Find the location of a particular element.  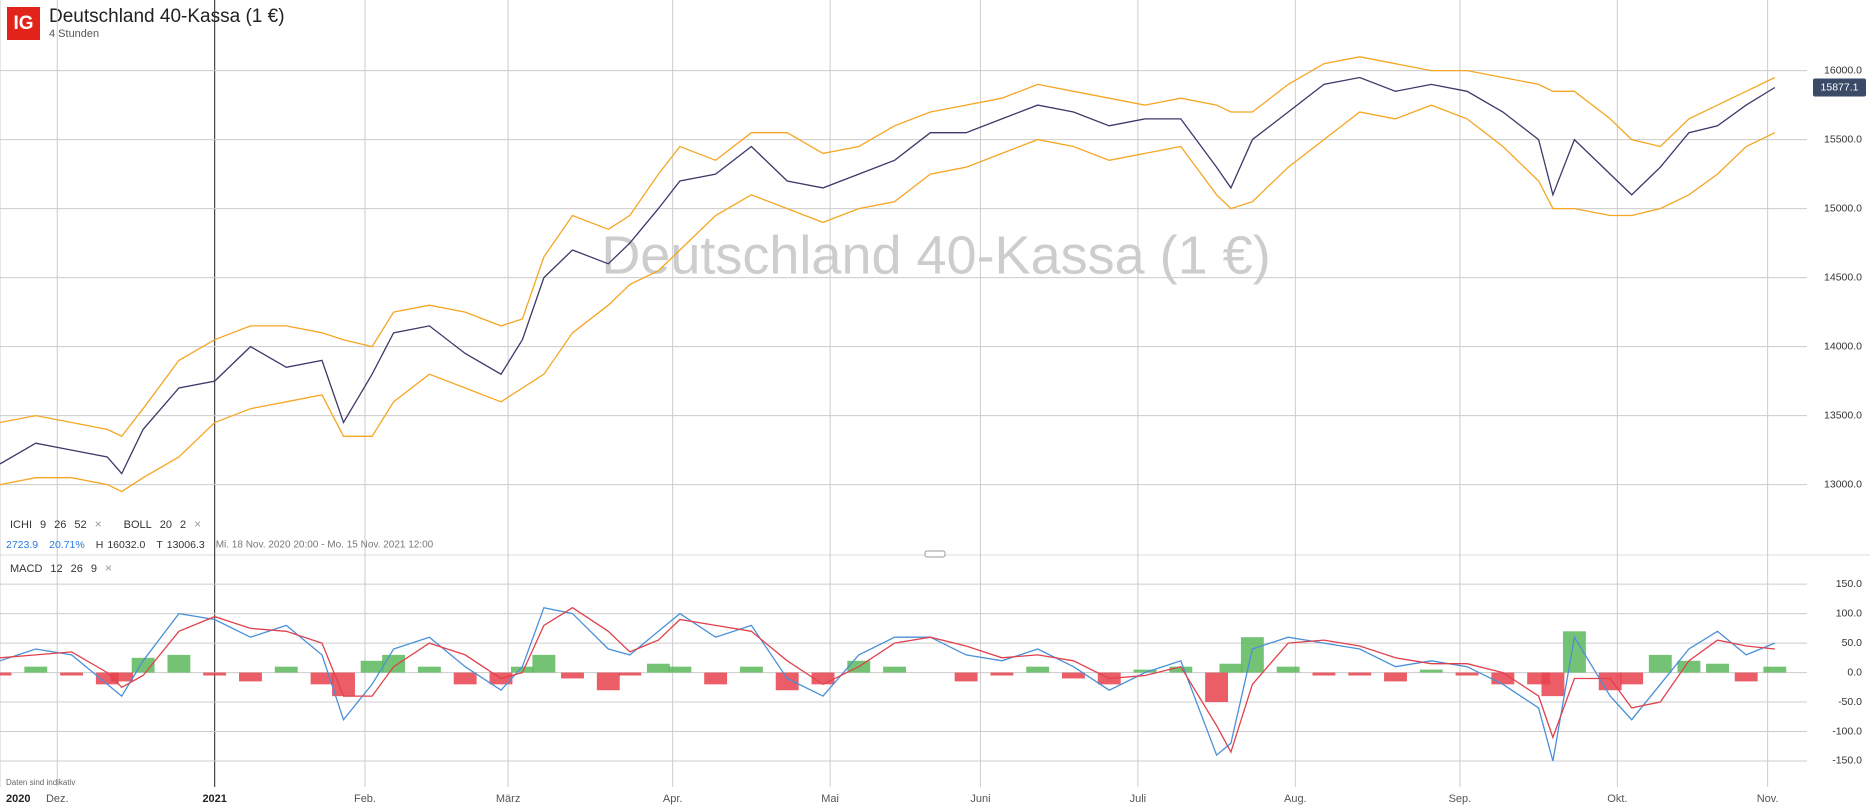

y-tick-label: -100.0 is located at coordinates (1847, 731).